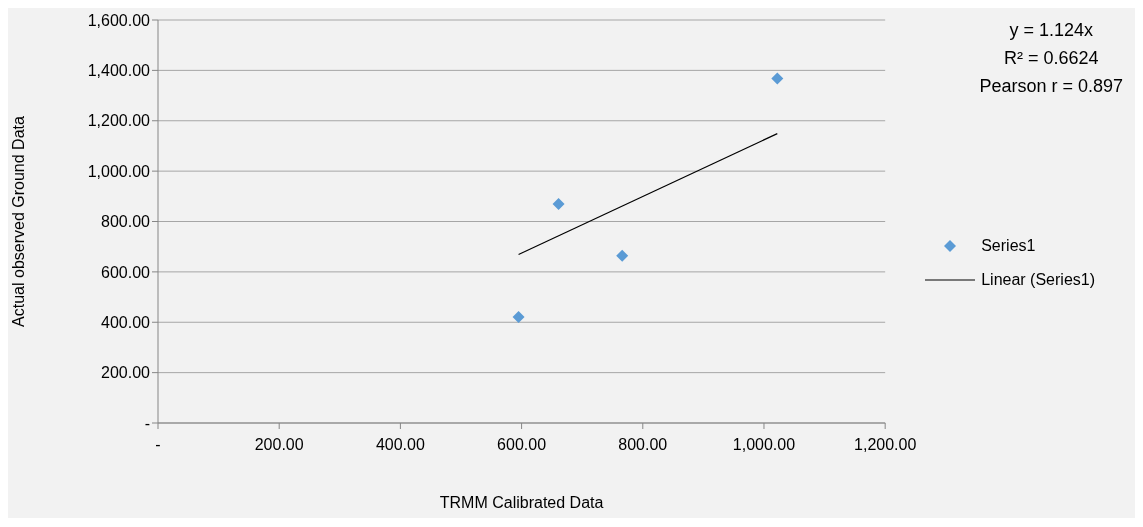 The width and height of the screenshot is (1143, 527). Describe the element at coordinates (885, 445) in the screenshot. I see `x-tick-label: 1,200.00` at that location.